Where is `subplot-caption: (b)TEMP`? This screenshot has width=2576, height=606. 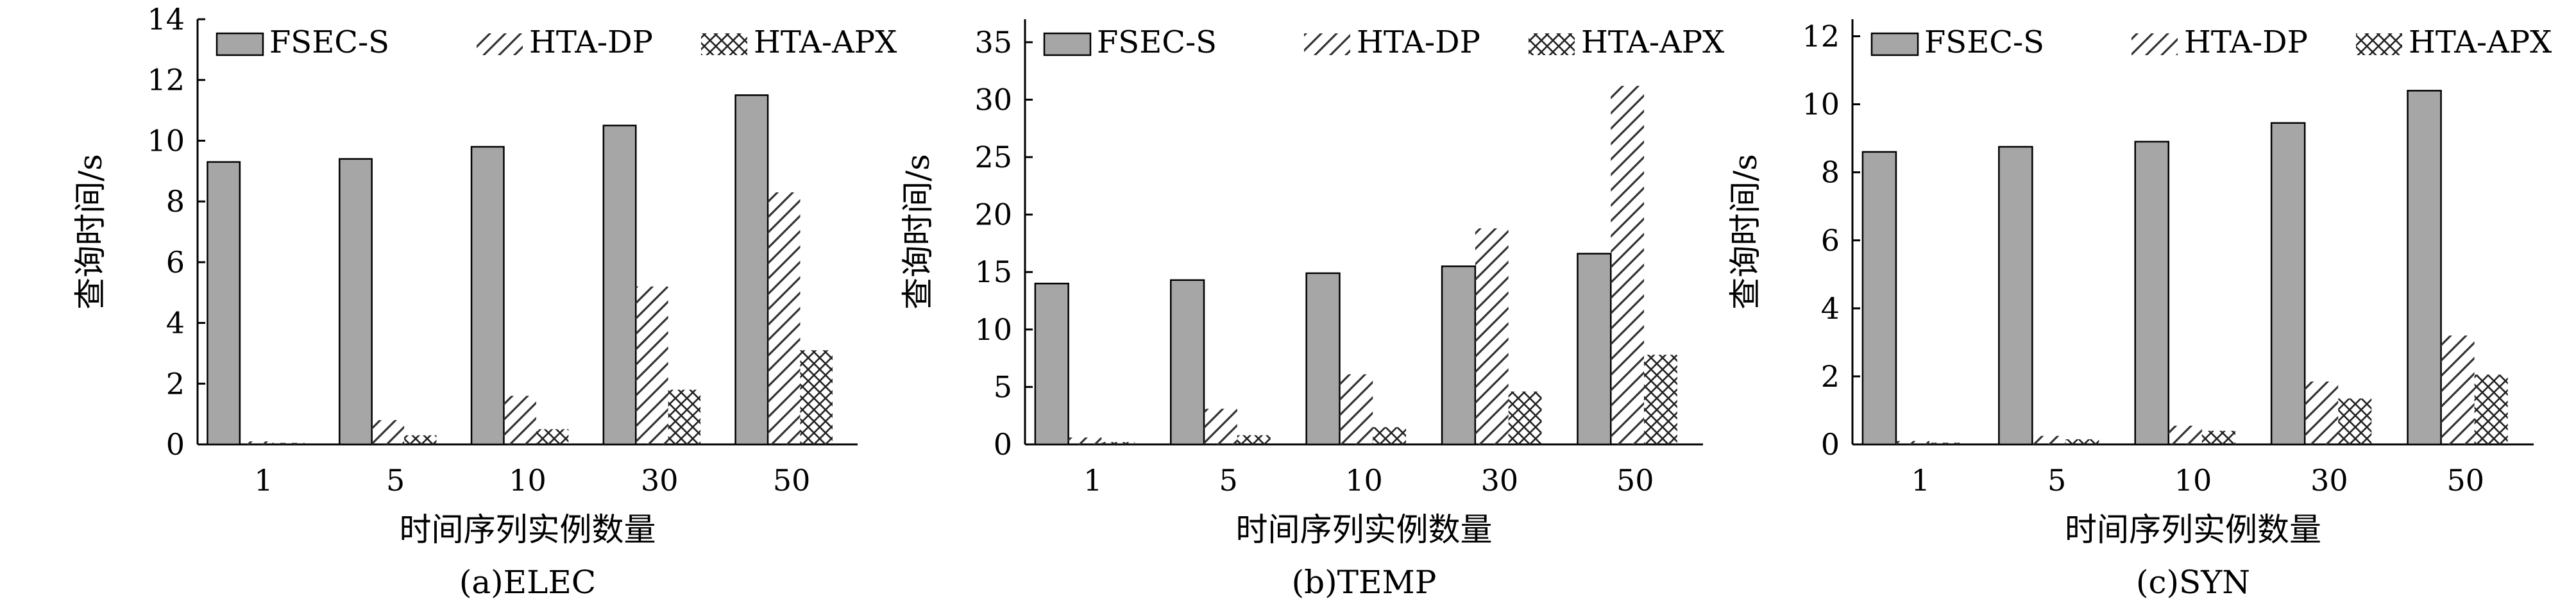
subplot-caption: (b)TEMP is located at coordinates (1364, 582).